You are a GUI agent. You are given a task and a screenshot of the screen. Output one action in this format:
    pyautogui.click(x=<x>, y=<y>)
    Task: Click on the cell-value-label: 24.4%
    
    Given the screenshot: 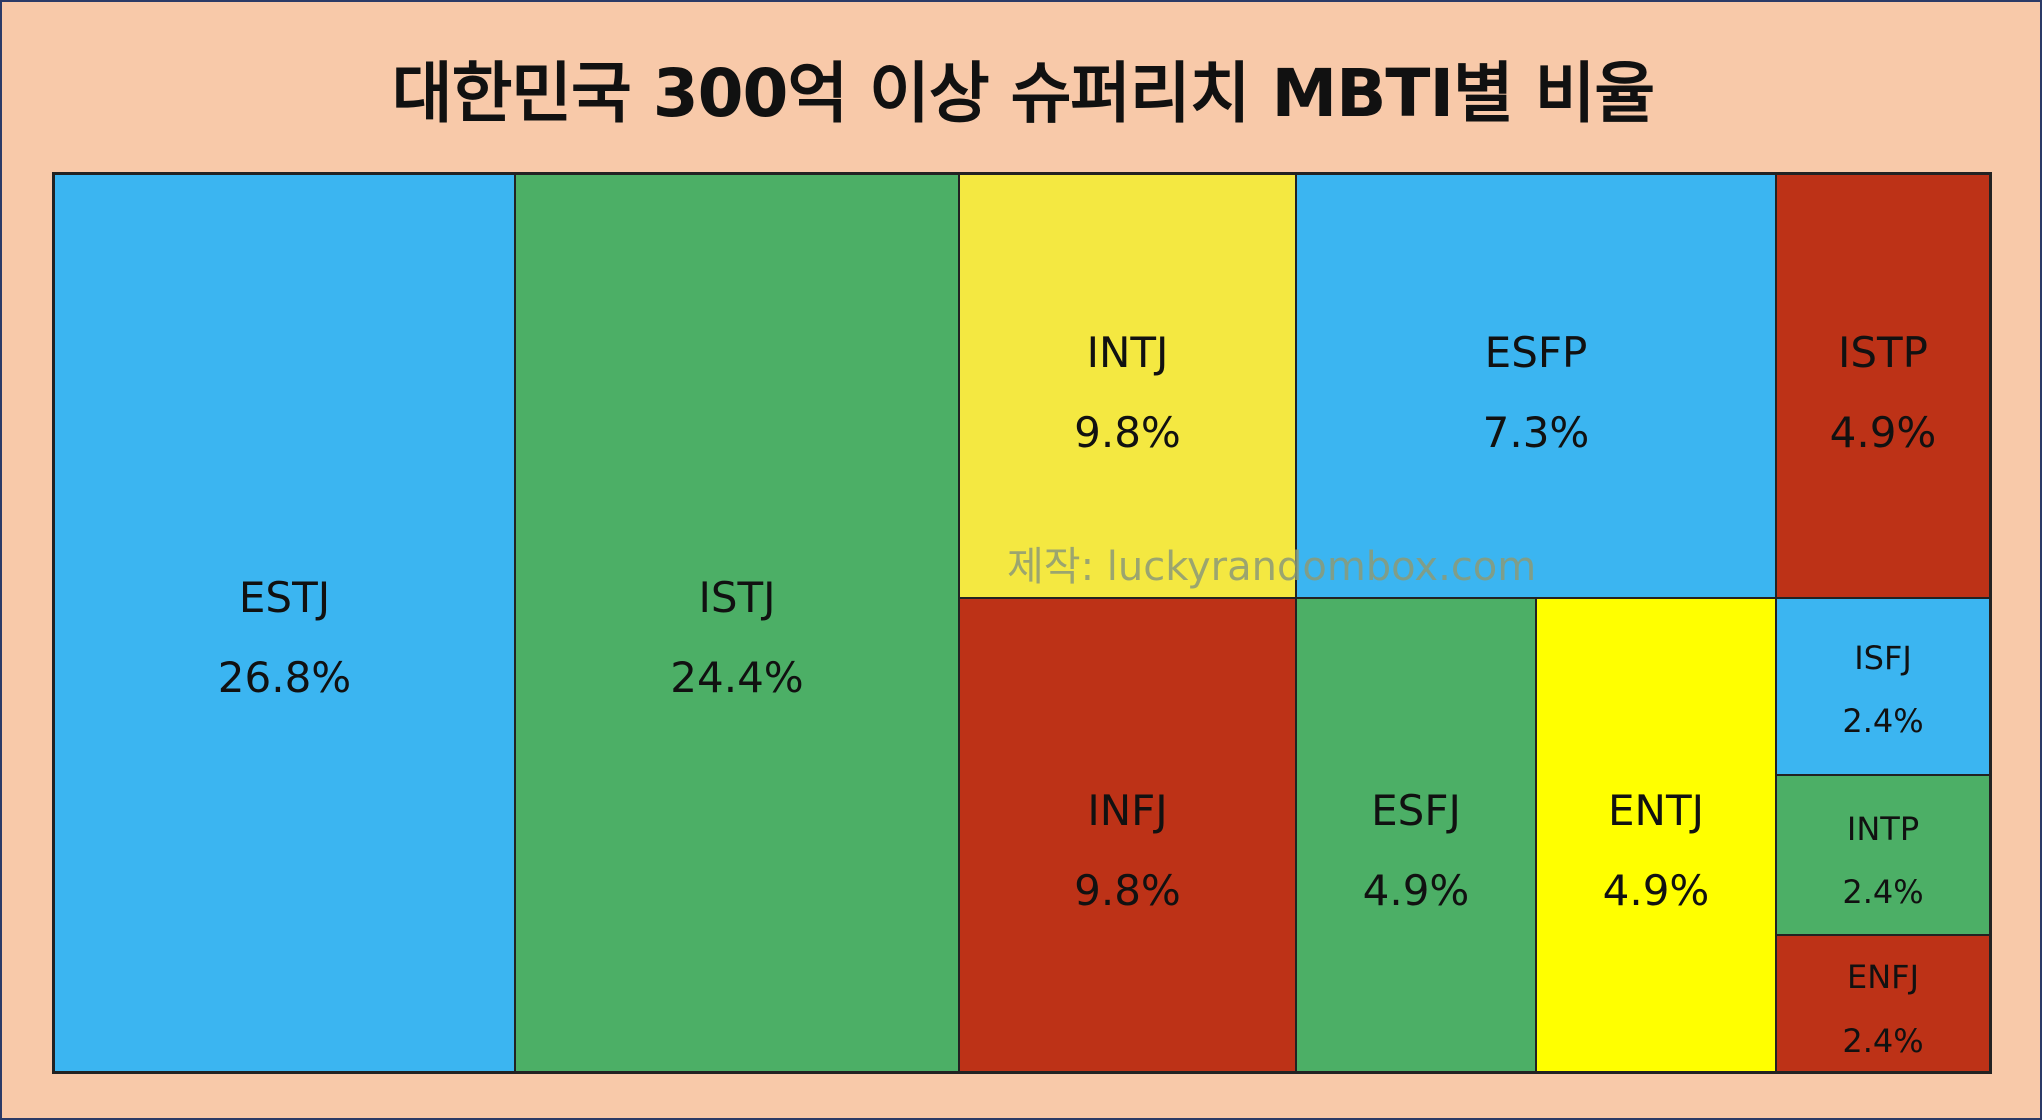 What is the action you would take?
    pyautogui.click(x=737, y=677)
    